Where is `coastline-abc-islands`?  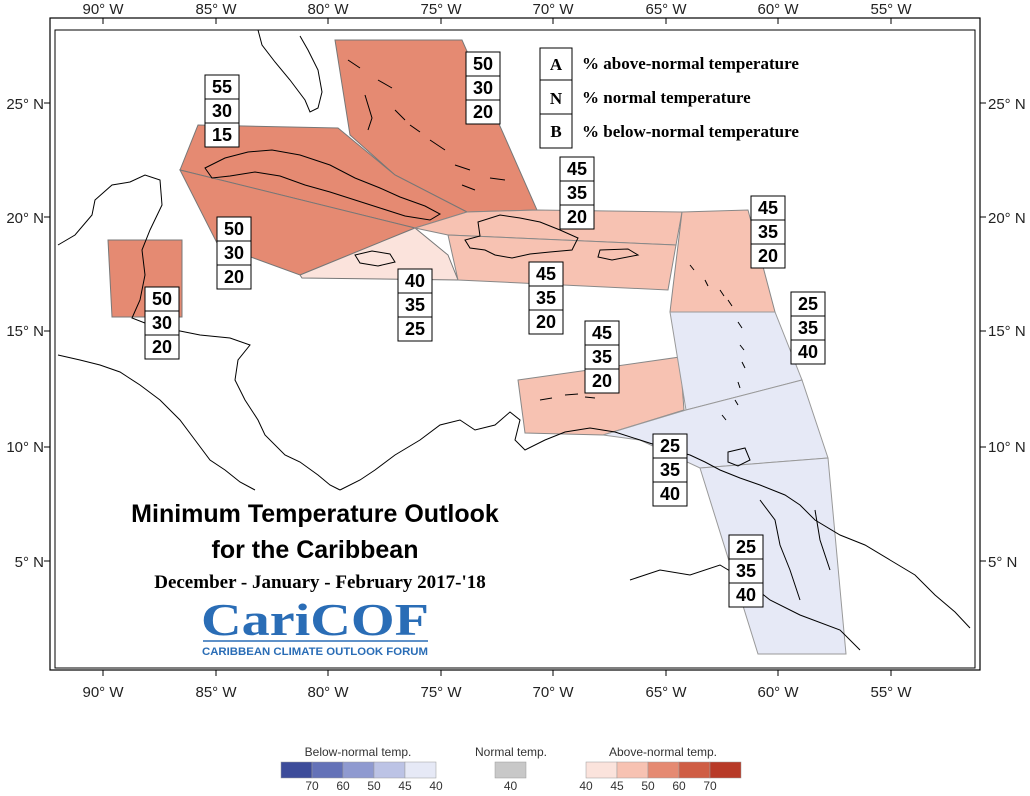 coastline-abc-islands is located at coordinates (567, 397).